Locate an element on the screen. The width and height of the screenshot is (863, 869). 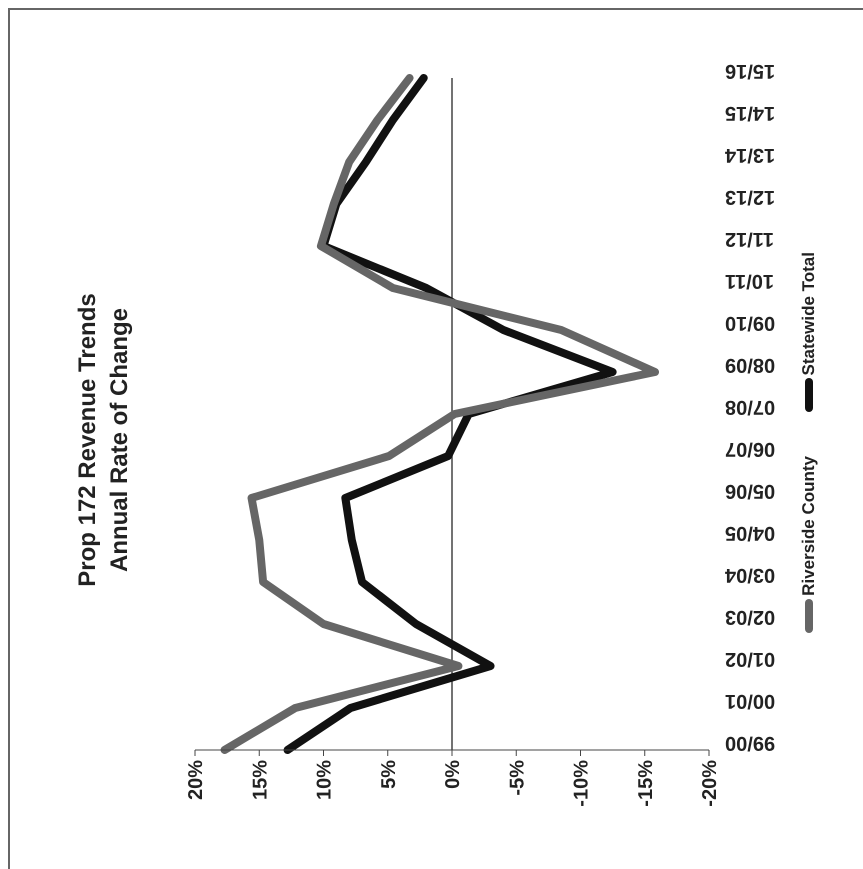
y-tick-label: 10/11 is located at coordinates (749, 281).